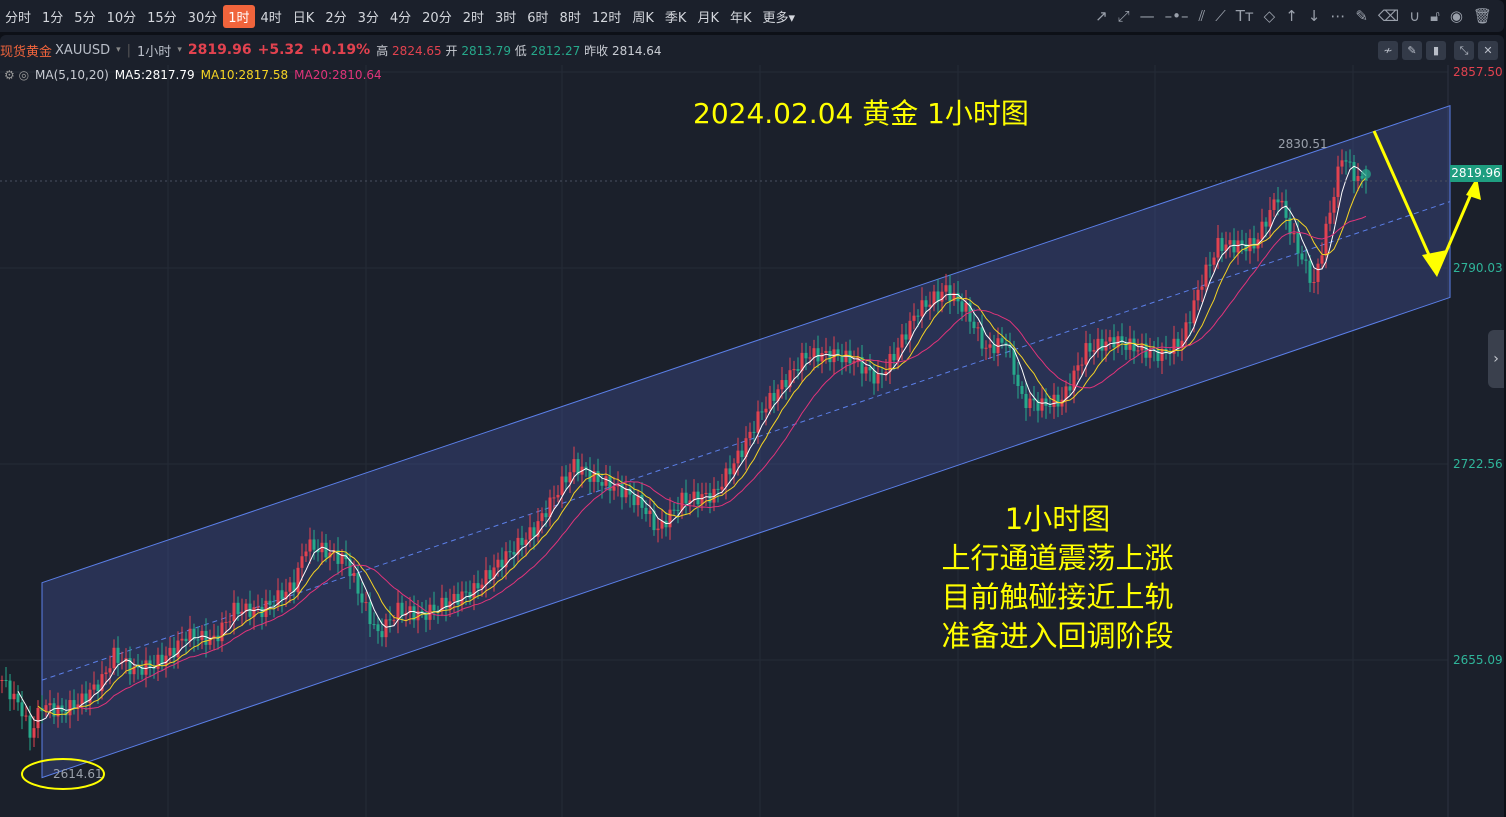  Describe the element at coordinates (368, 18) in the screenshot. I see `timeframe-10: 3分` at that location.